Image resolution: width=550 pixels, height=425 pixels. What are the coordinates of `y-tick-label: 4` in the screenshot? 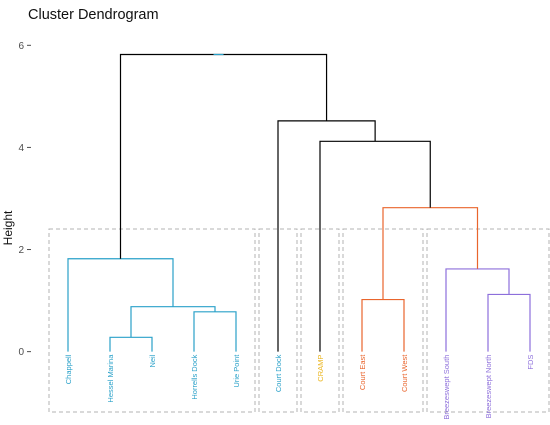 It's located at (21, 148).